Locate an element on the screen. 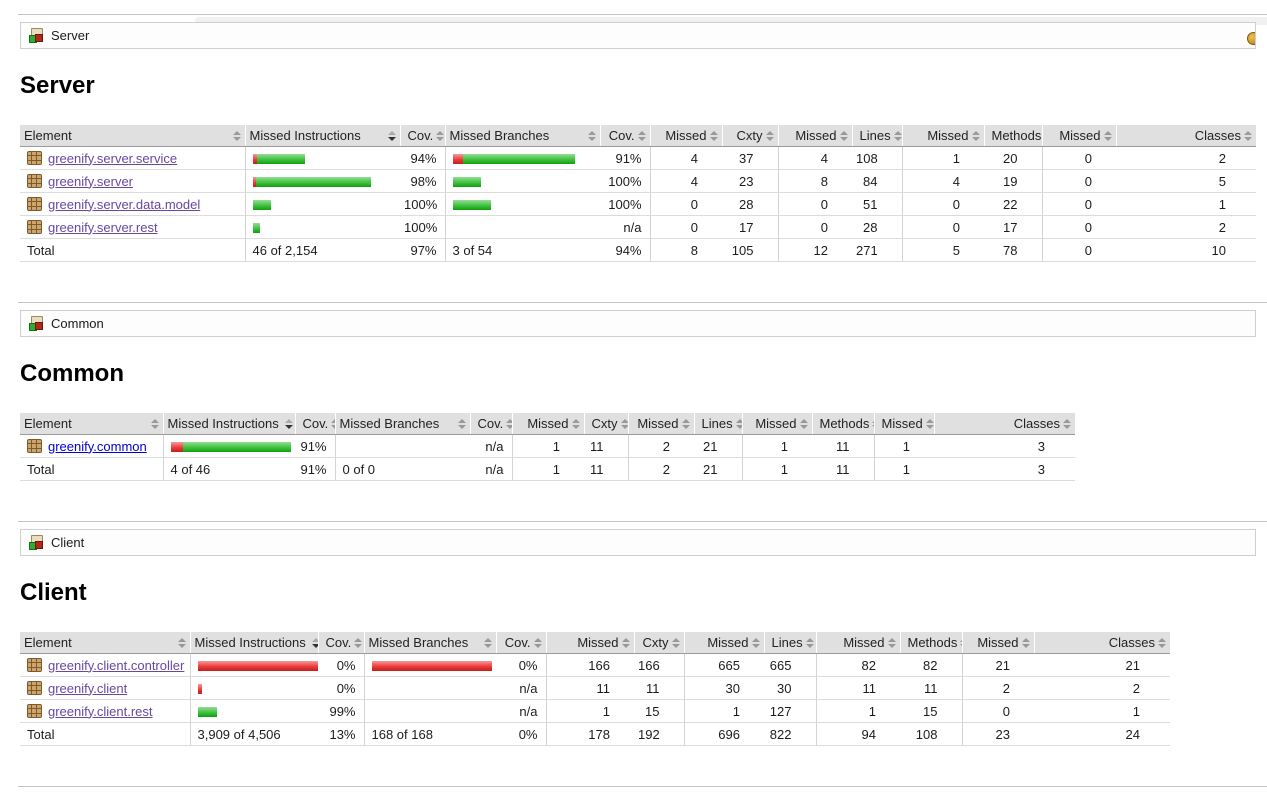 The width and height of the screenshot is (1267, 793). element-cell: greenify.client is located at coordinates (105, 688).